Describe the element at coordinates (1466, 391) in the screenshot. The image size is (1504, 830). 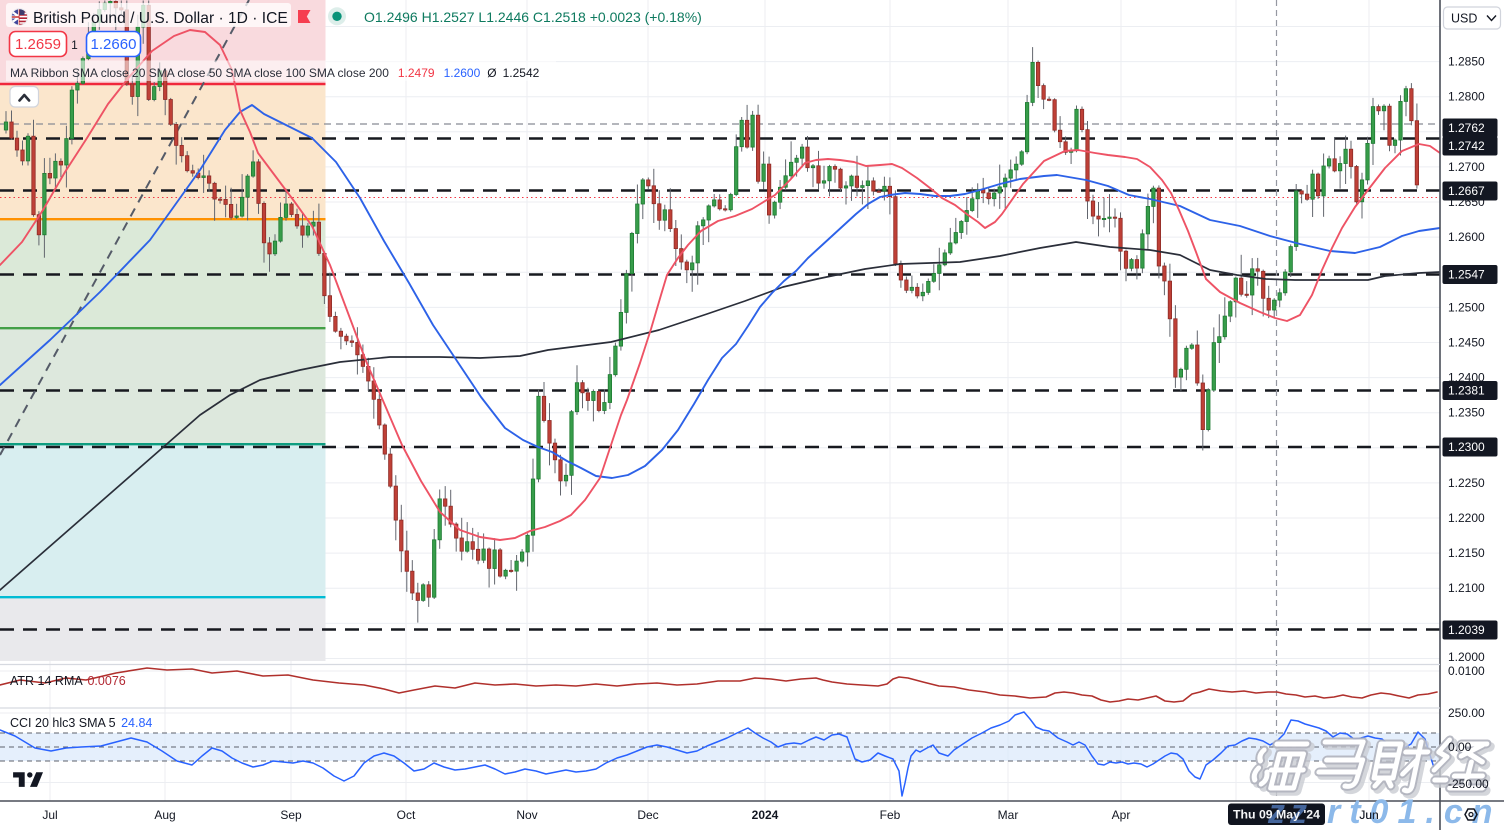
I see `svg-text: 1.2381` at that location.